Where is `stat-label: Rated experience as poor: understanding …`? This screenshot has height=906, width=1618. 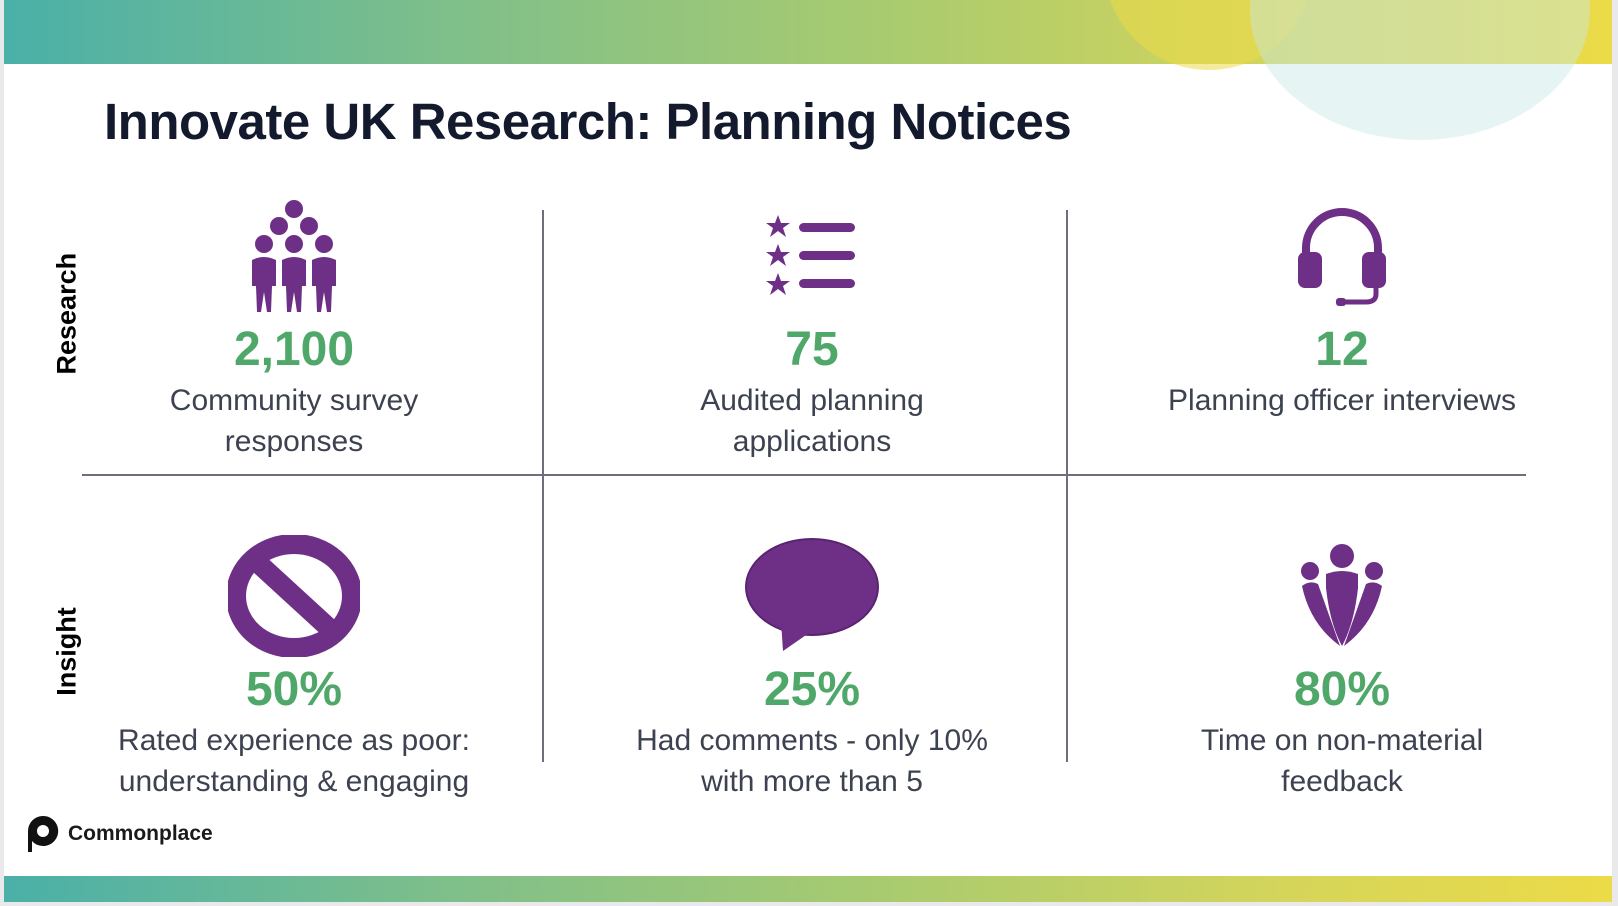
stat-label: Rated experience as poor: understanding … is located at coordinates (294, 761).